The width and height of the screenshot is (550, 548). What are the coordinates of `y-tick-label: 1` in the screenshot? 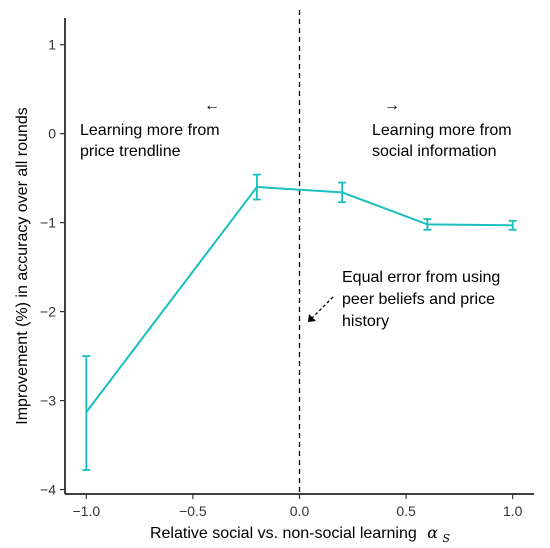 It's located at (52, 45).